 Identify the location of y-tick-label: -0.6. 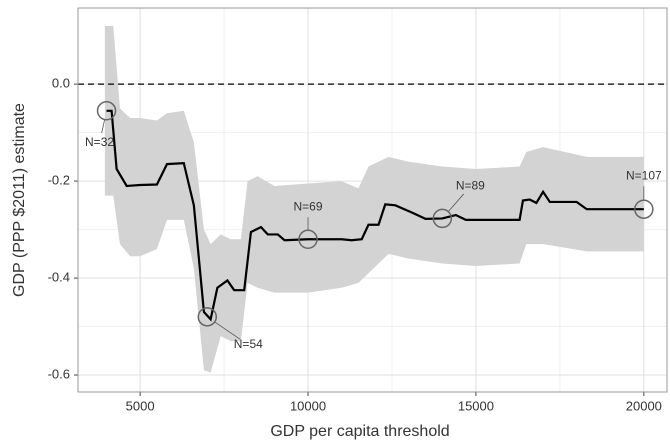
(59, 373).